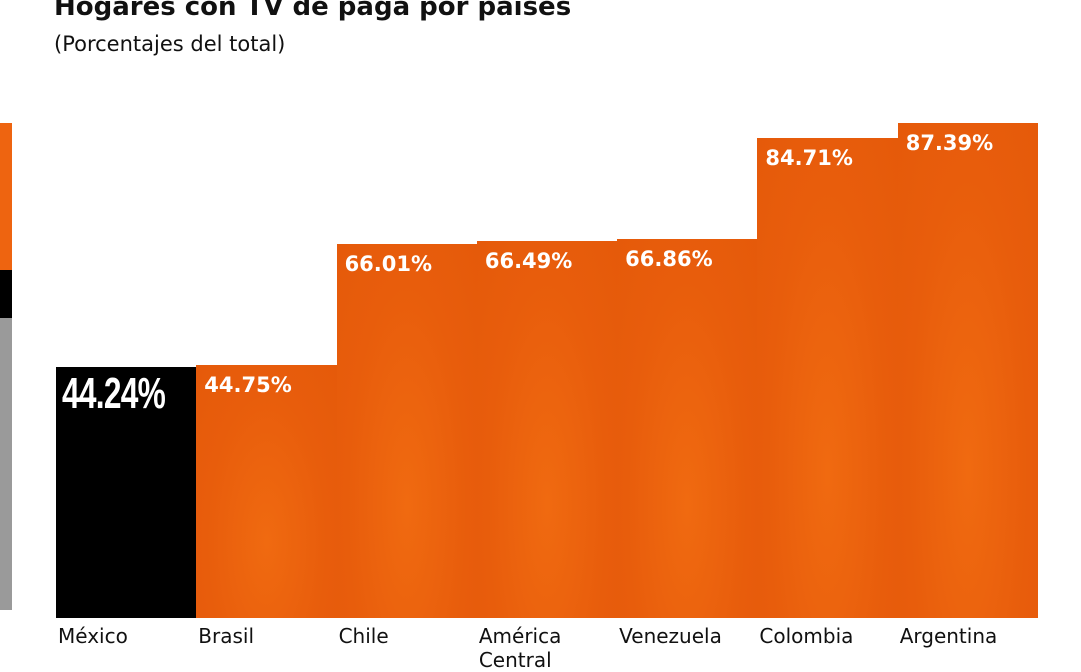 The height and width of the screenshot is (672, 1081). What do you see at coordinates (363, 636) in the screenshot?
I see `x-tick-label: Chile` at bounding box center [363, 636].